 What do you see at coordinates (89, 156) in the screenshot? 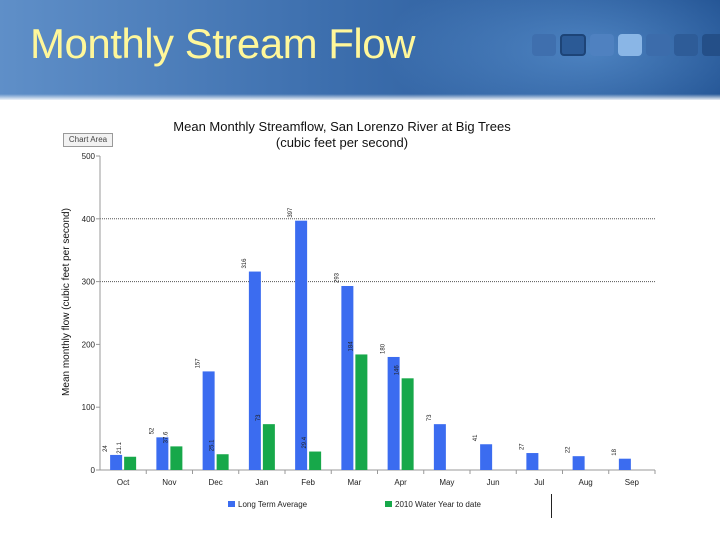
I see `y-tick-label: 500` at bounding box center [89, 156].